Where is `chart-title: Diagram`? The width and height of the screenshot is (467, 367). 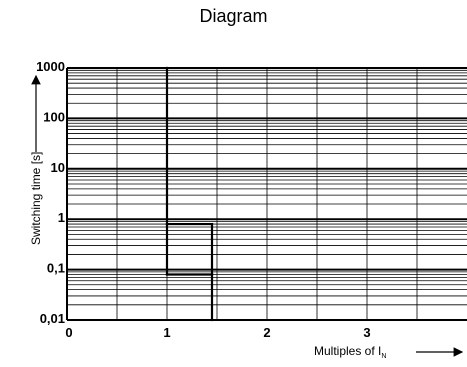
chart-title: Diagram is located at coordinates (233, 16).